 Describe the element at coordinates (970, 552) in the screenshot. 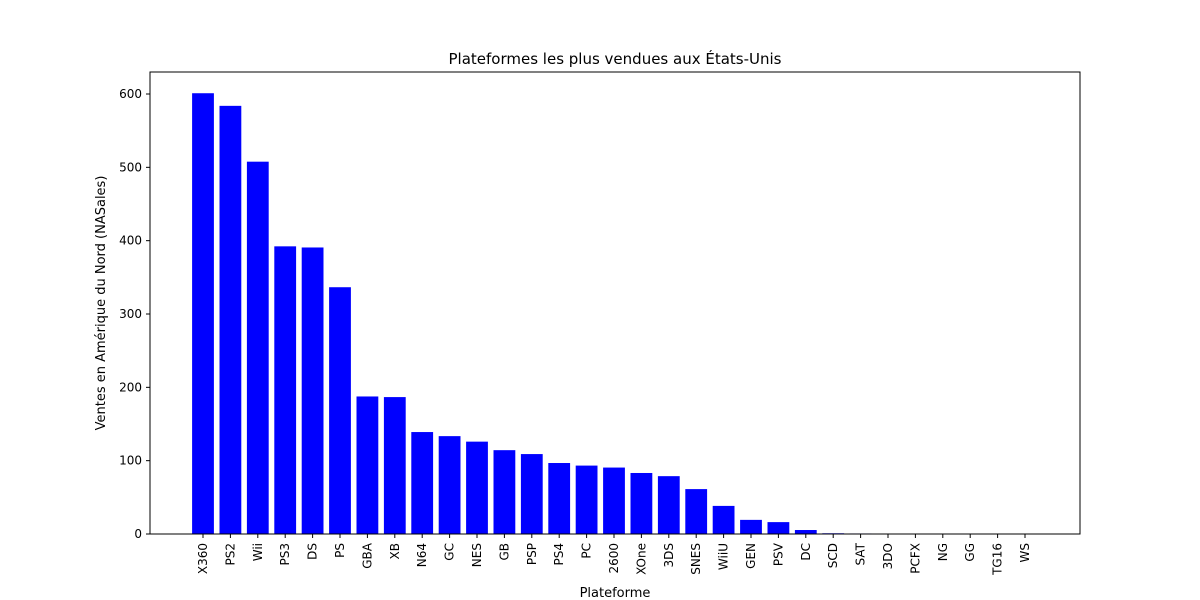

I see `x-tick-label: GG` at that location.